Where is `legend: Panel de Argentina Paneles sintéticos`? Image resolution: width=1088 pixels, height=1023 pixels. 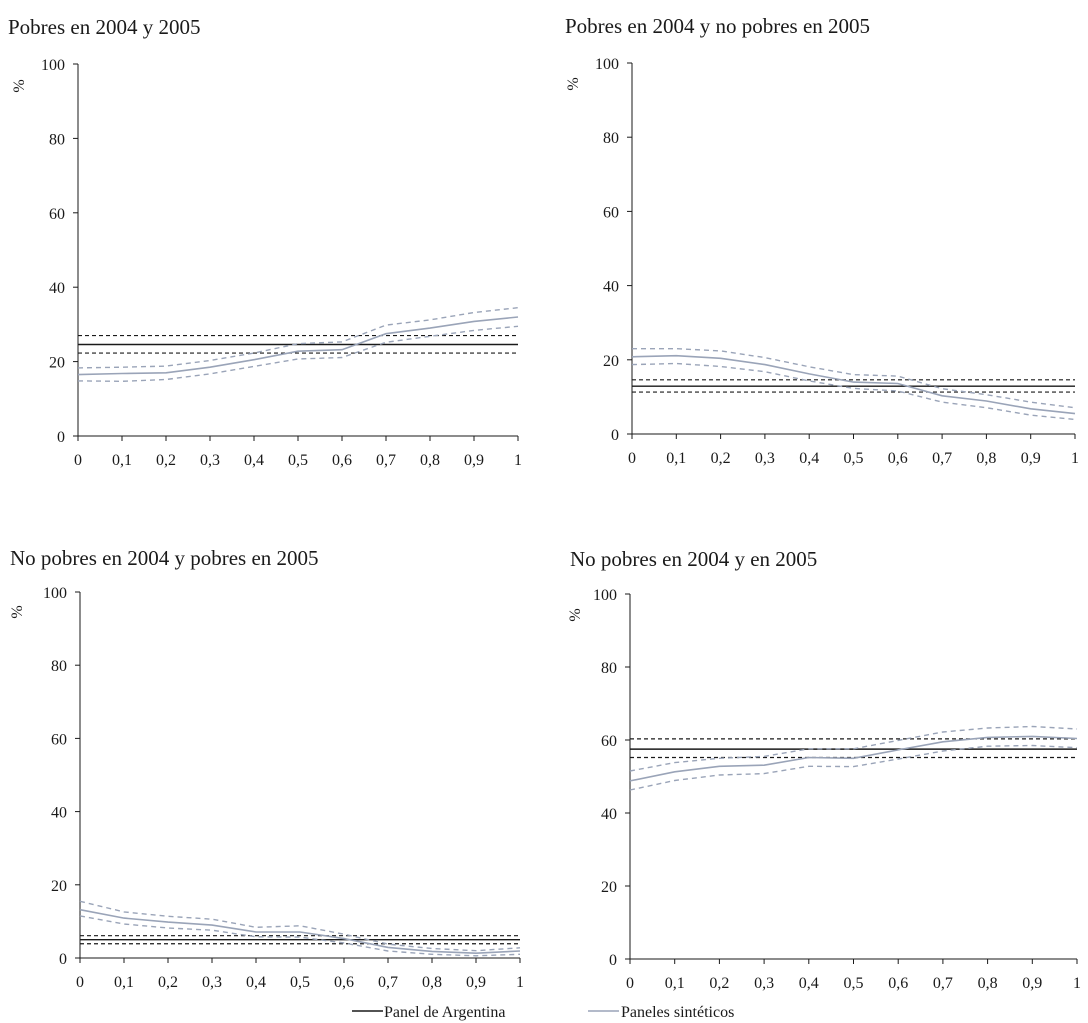 legend: Panel de Argentina Paneles sintéticos is located at coordinates (543, 1012).